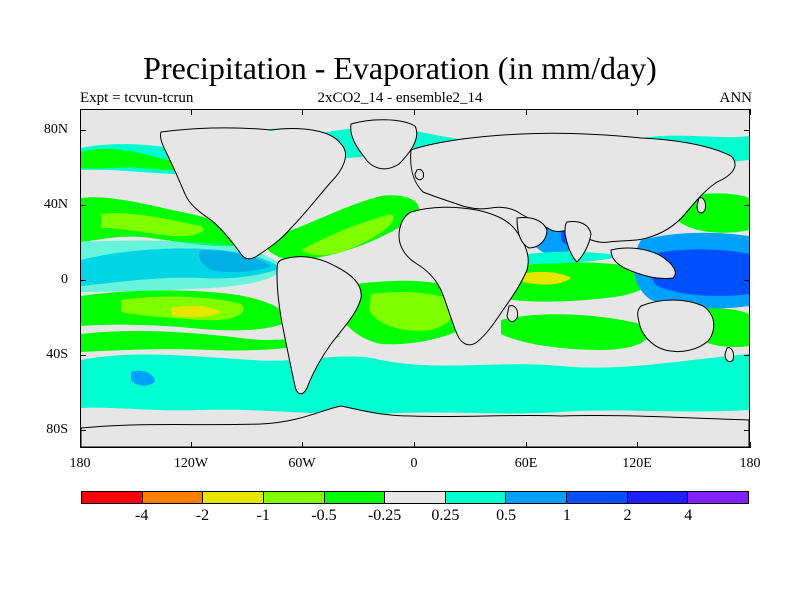 The height and width of the screenshot is (600, 800). What do you see at coordinates (698, 272) in the screenshot?
I see `west-pacific-strong-wet` at bounding box center [698, 272].